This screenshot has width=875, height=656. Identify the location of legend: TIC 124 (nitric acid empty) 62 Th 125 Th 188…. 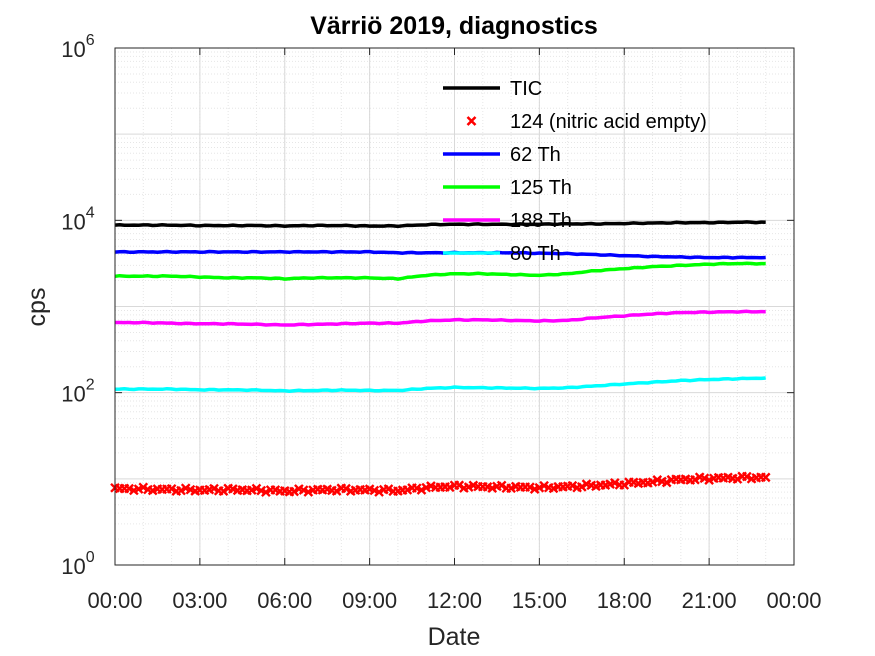
(575, 171).